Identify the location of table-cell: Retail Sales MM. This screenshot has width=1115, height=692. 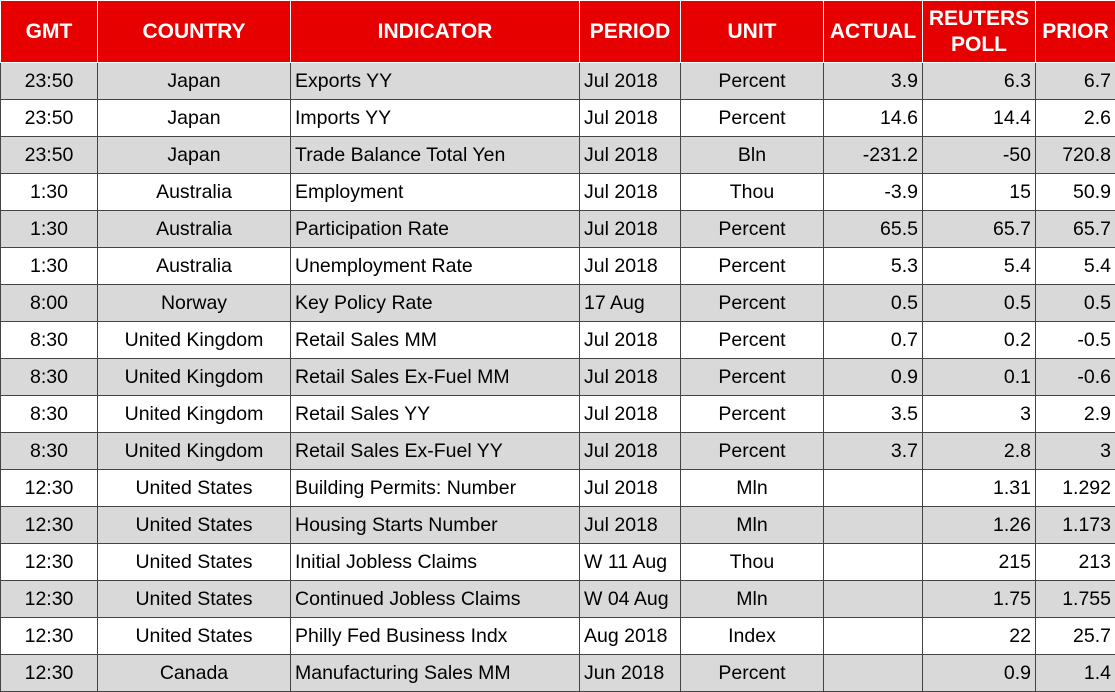
(435, 340).